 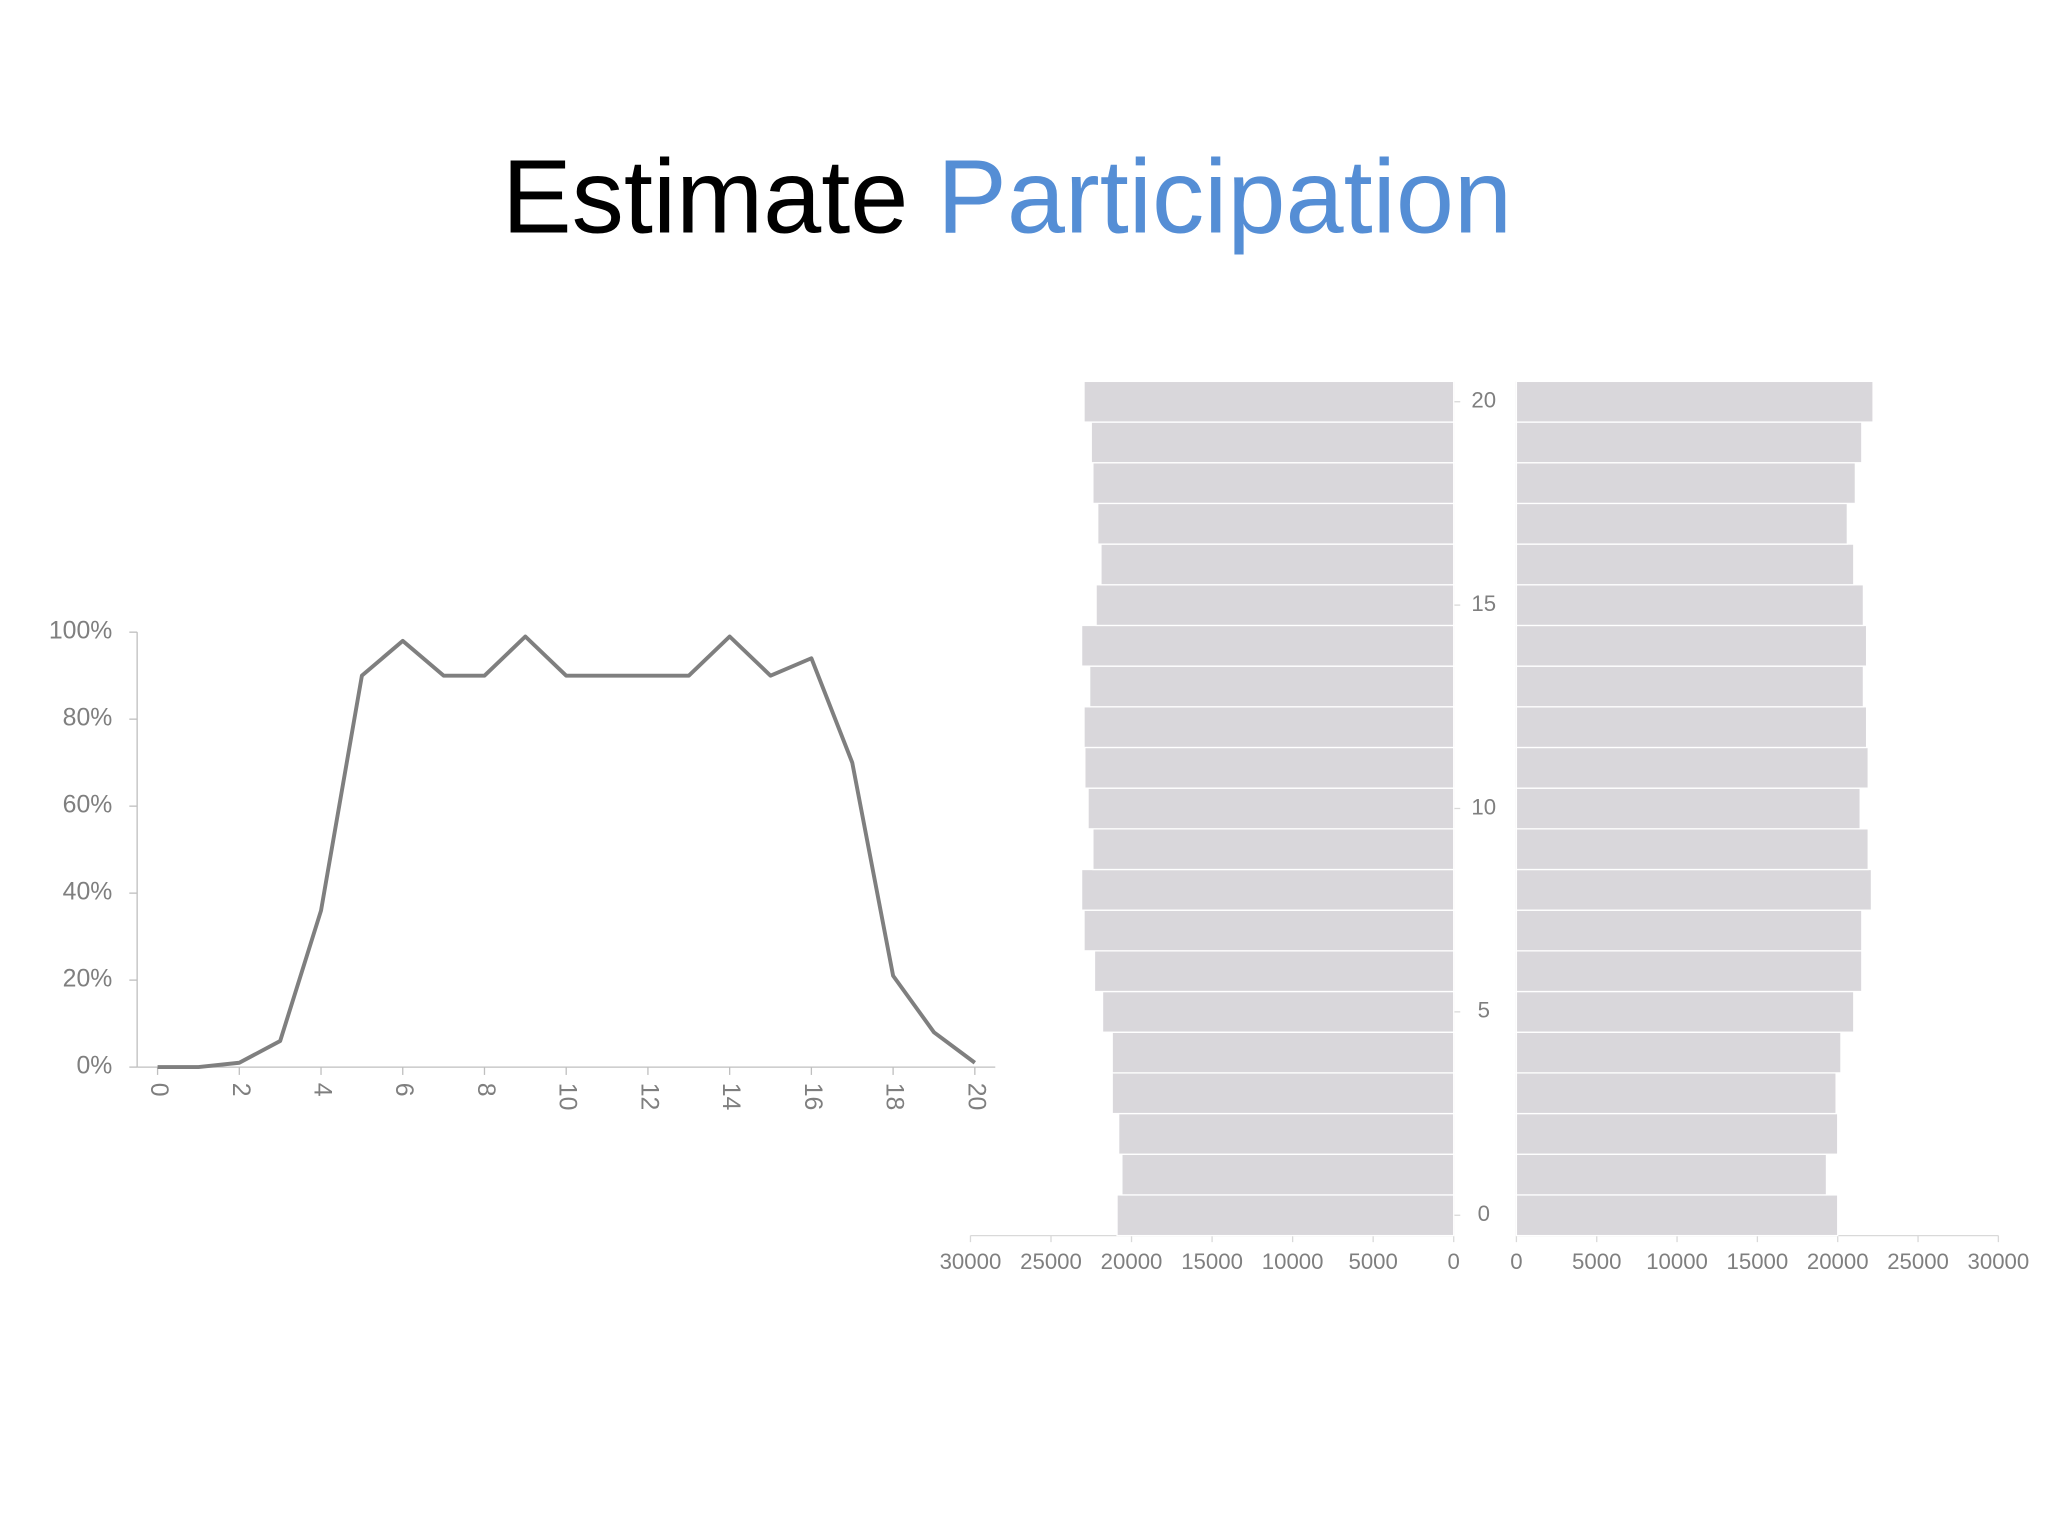 What do you see at coordinates (88, 892) in the screenshot?
I see `y-tick-label: 40%` at bounding box center [88, 892].